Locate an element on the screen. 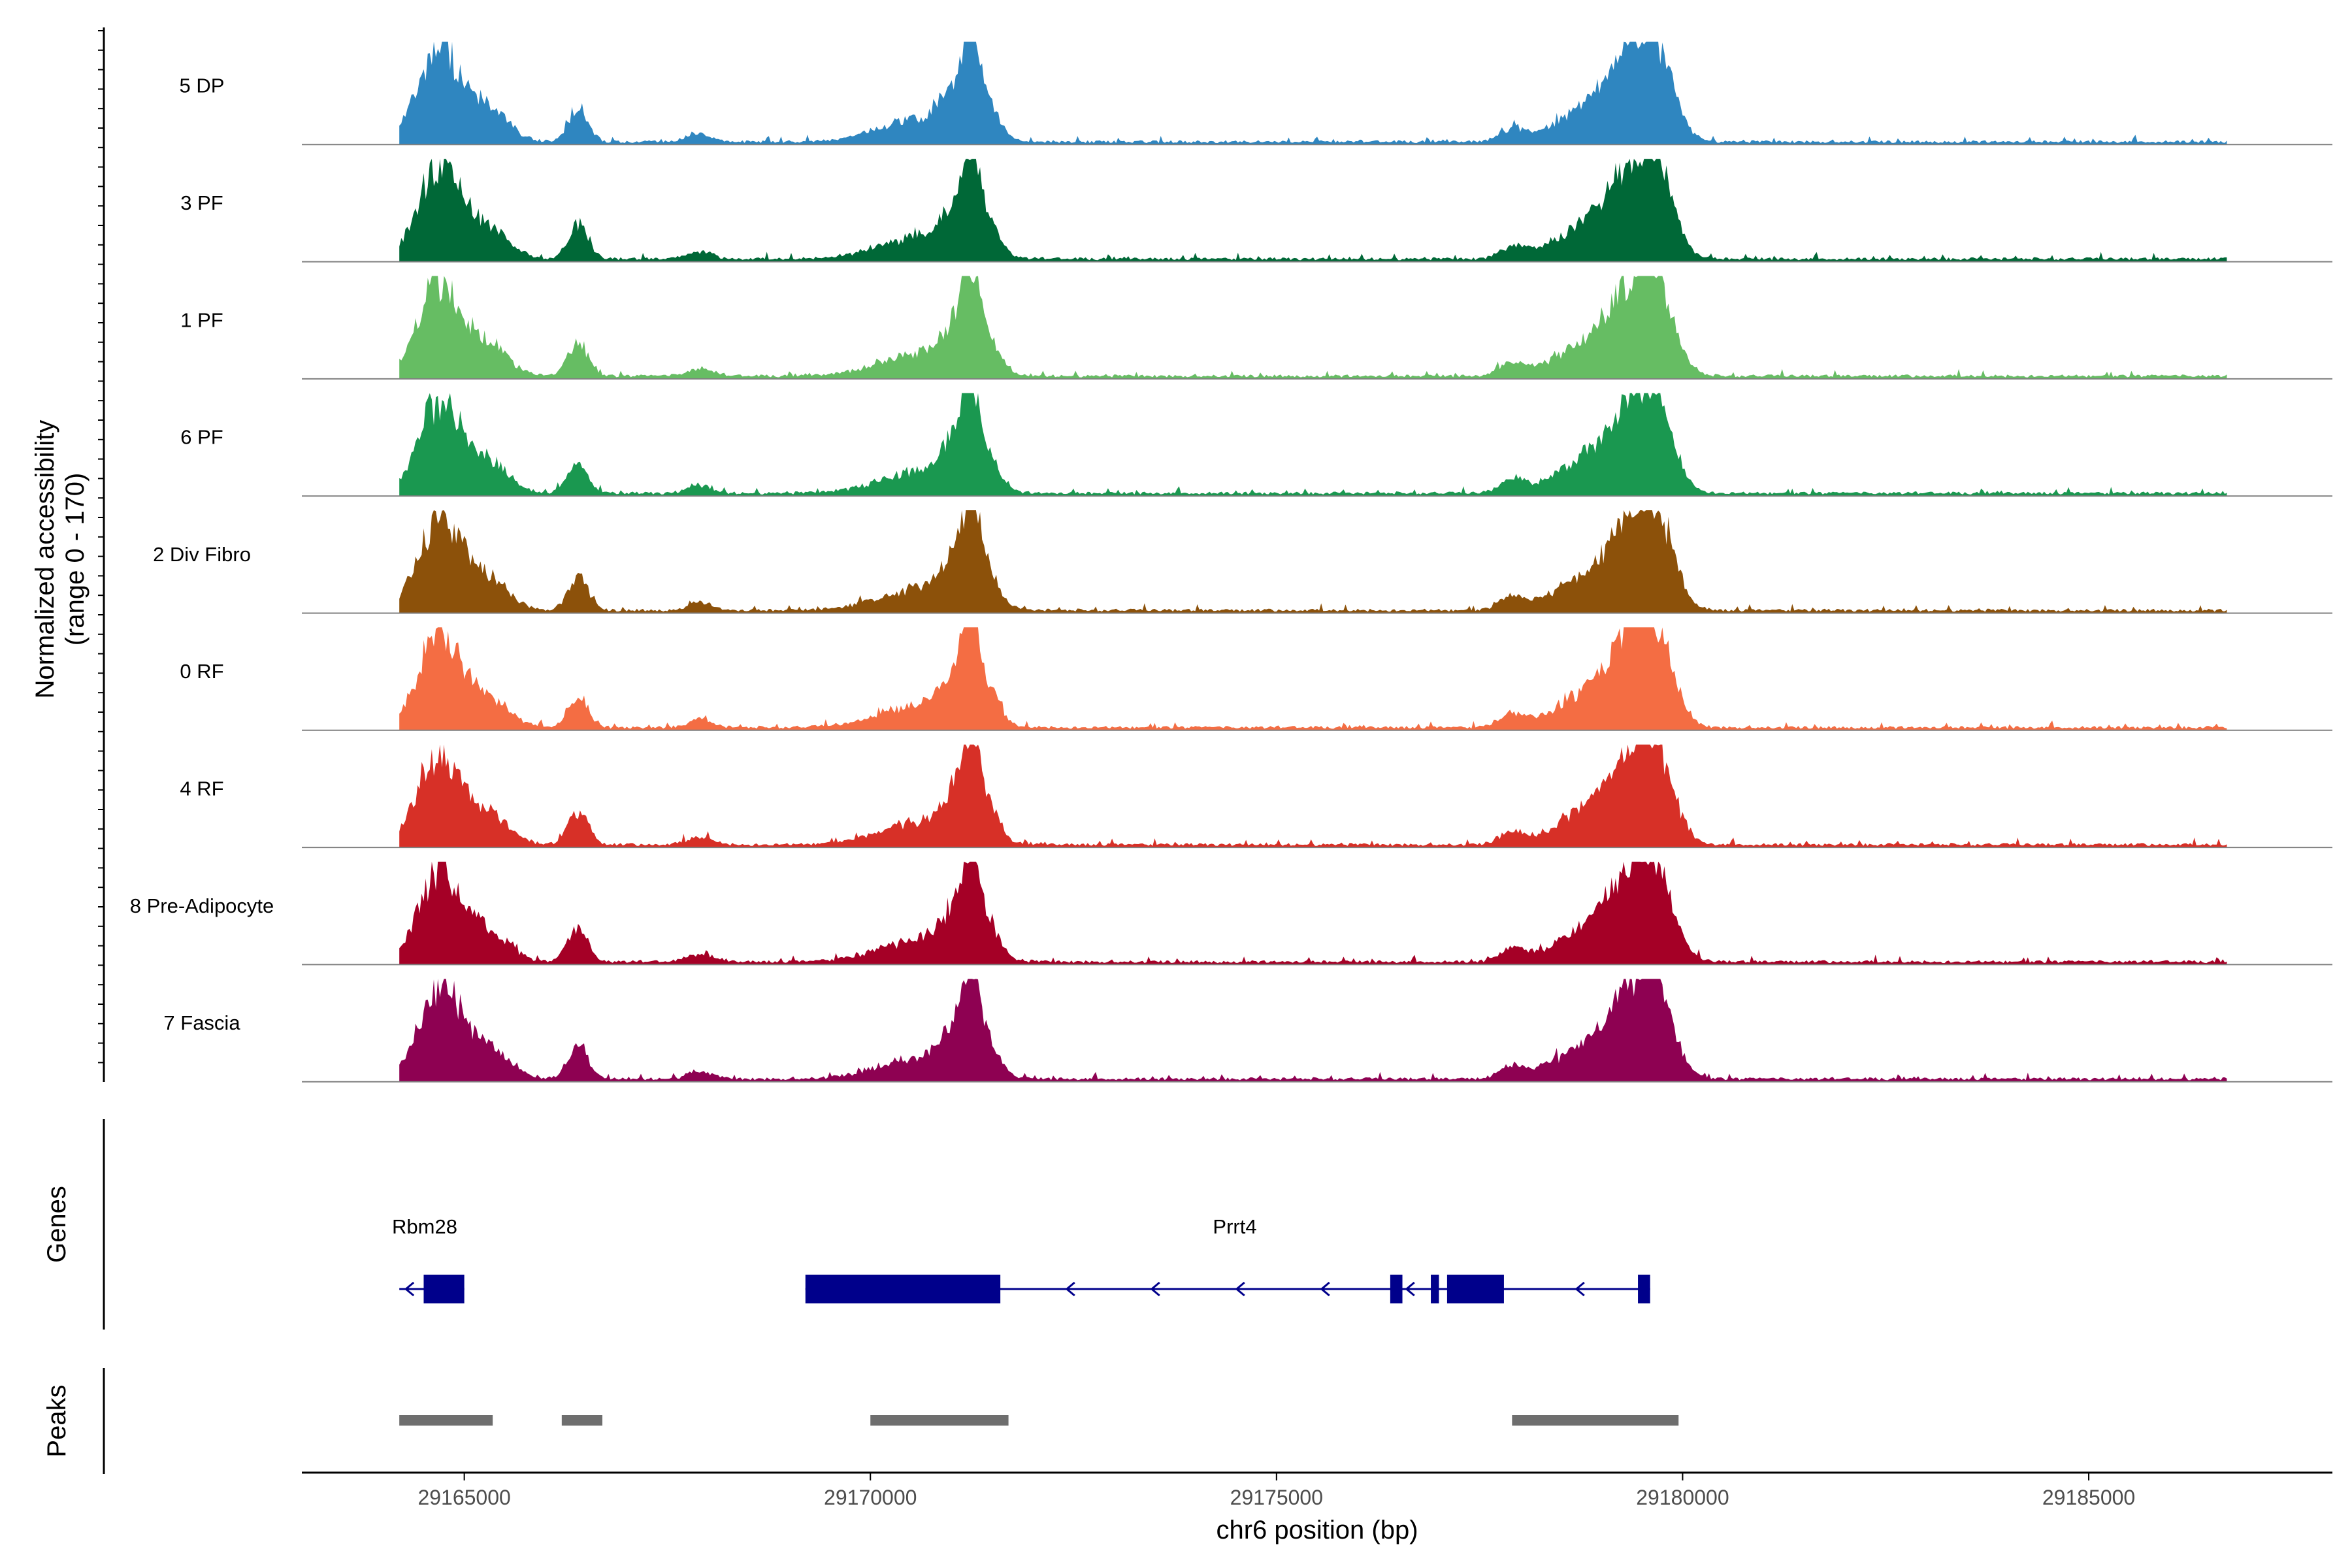 The image size is (2352, 1568). x-tick-label: 29175000 is located at coordinates (1276, 1497).